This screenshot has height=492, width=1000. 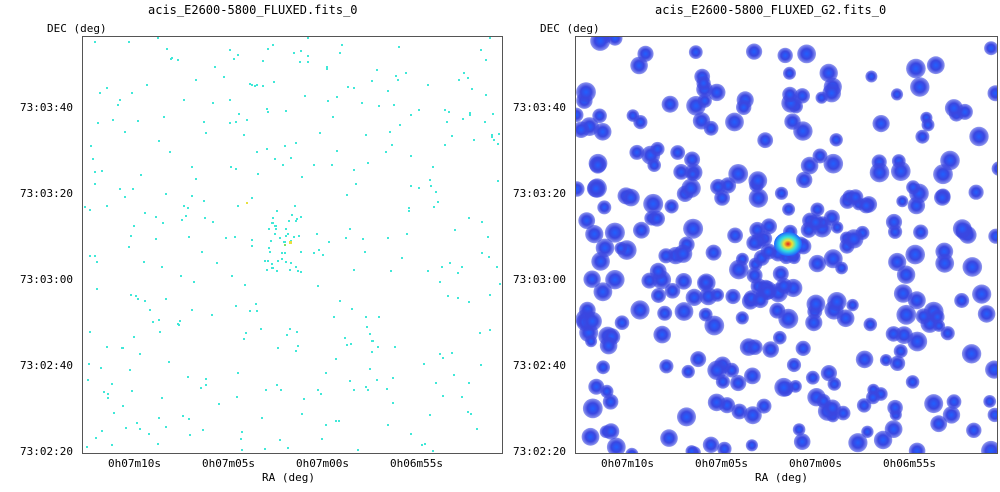 What do you see at coordinates (46, 107) in the screenshot?
I see `left-ytick-1: 73:03:40` at bounding box center [46, 107].